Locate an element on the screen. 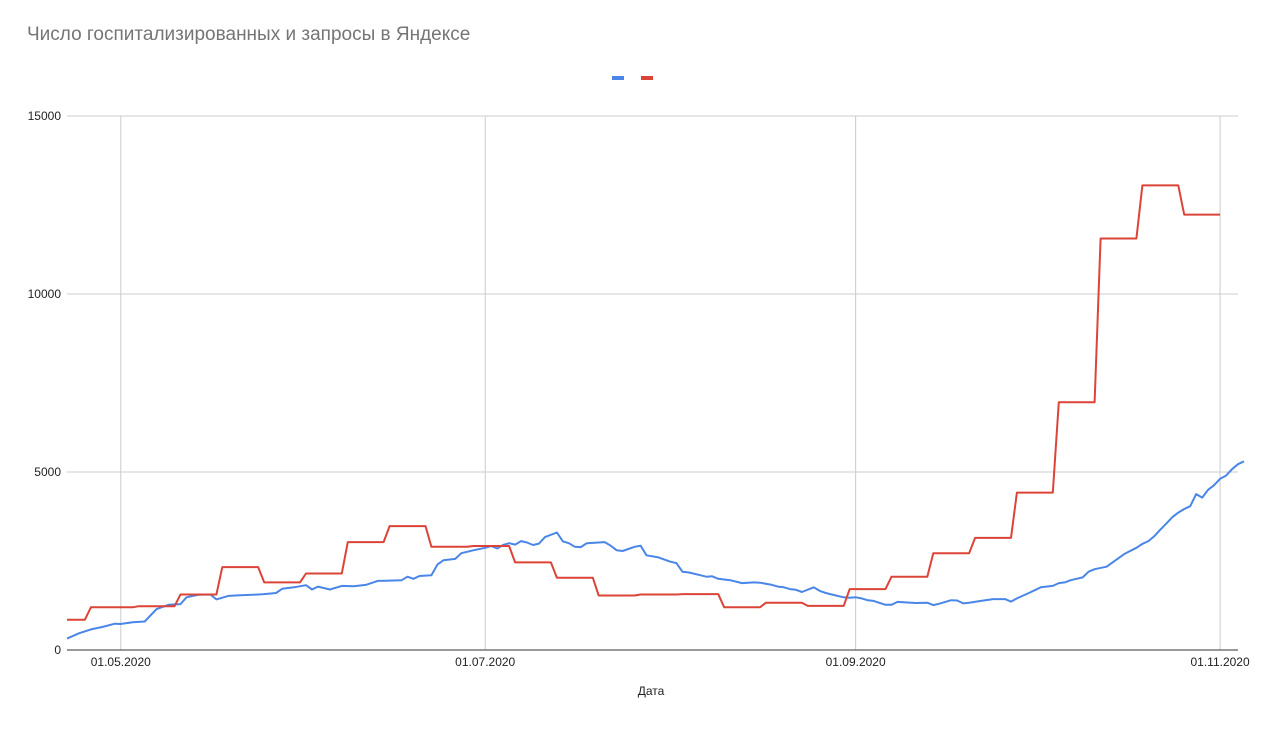  x-tick-label: 01.05.2020 is located at coordinates (121, 662).